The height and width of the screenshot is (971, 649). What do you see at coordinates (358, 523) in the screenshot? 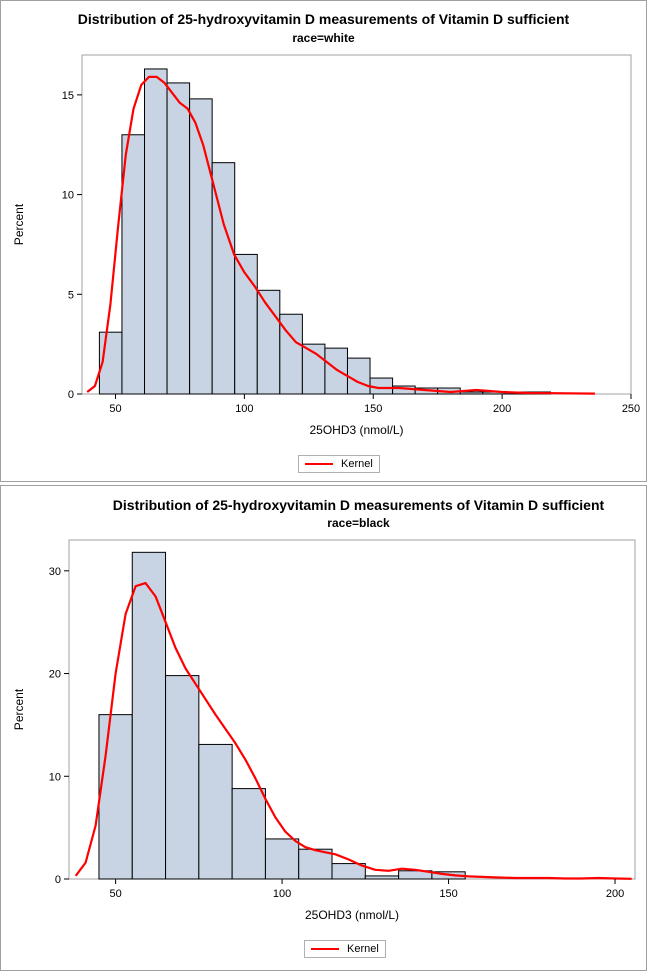
I see `chart-subtitle: race=black` at bounding box center [358, 523].